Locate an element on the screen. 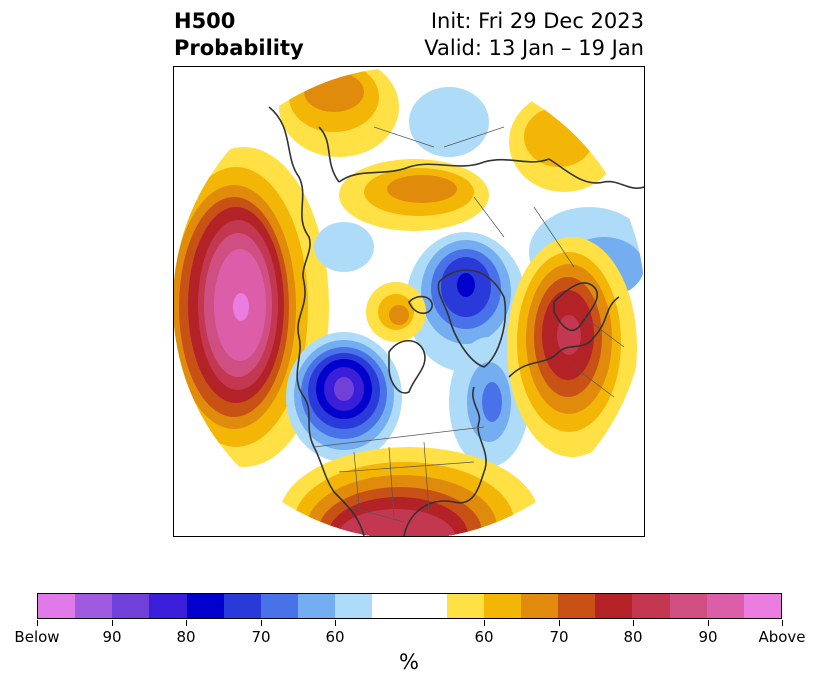 This screenshot has height=686, width=819. coastline-alaska is located at coordinates (289, 194).